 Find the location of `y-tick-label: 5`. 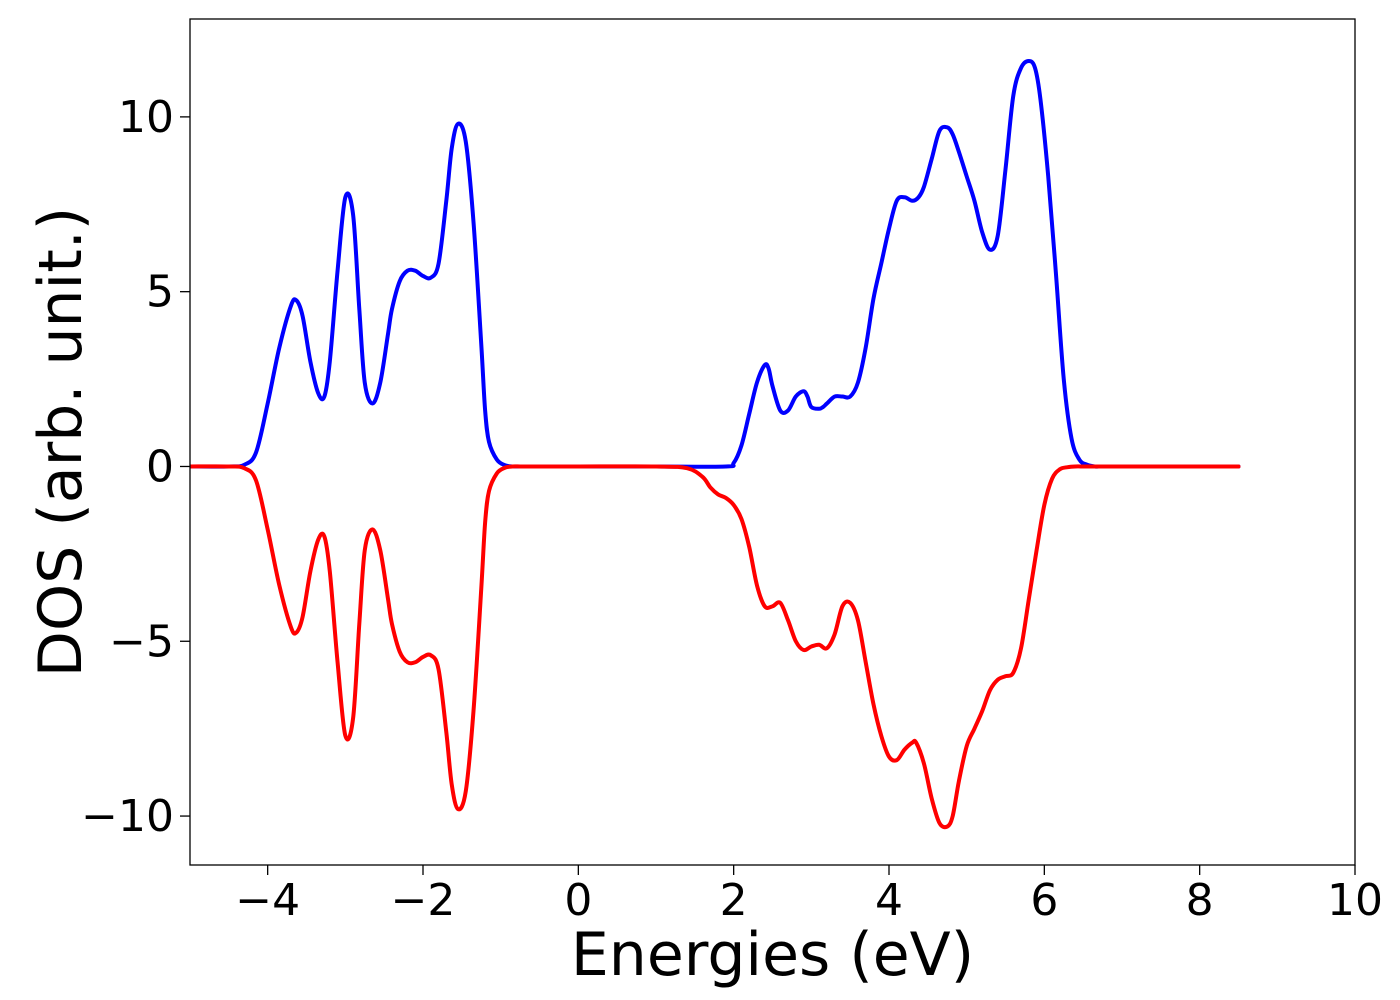

y-tick-label: 5 is located at coordinates (160, 292).